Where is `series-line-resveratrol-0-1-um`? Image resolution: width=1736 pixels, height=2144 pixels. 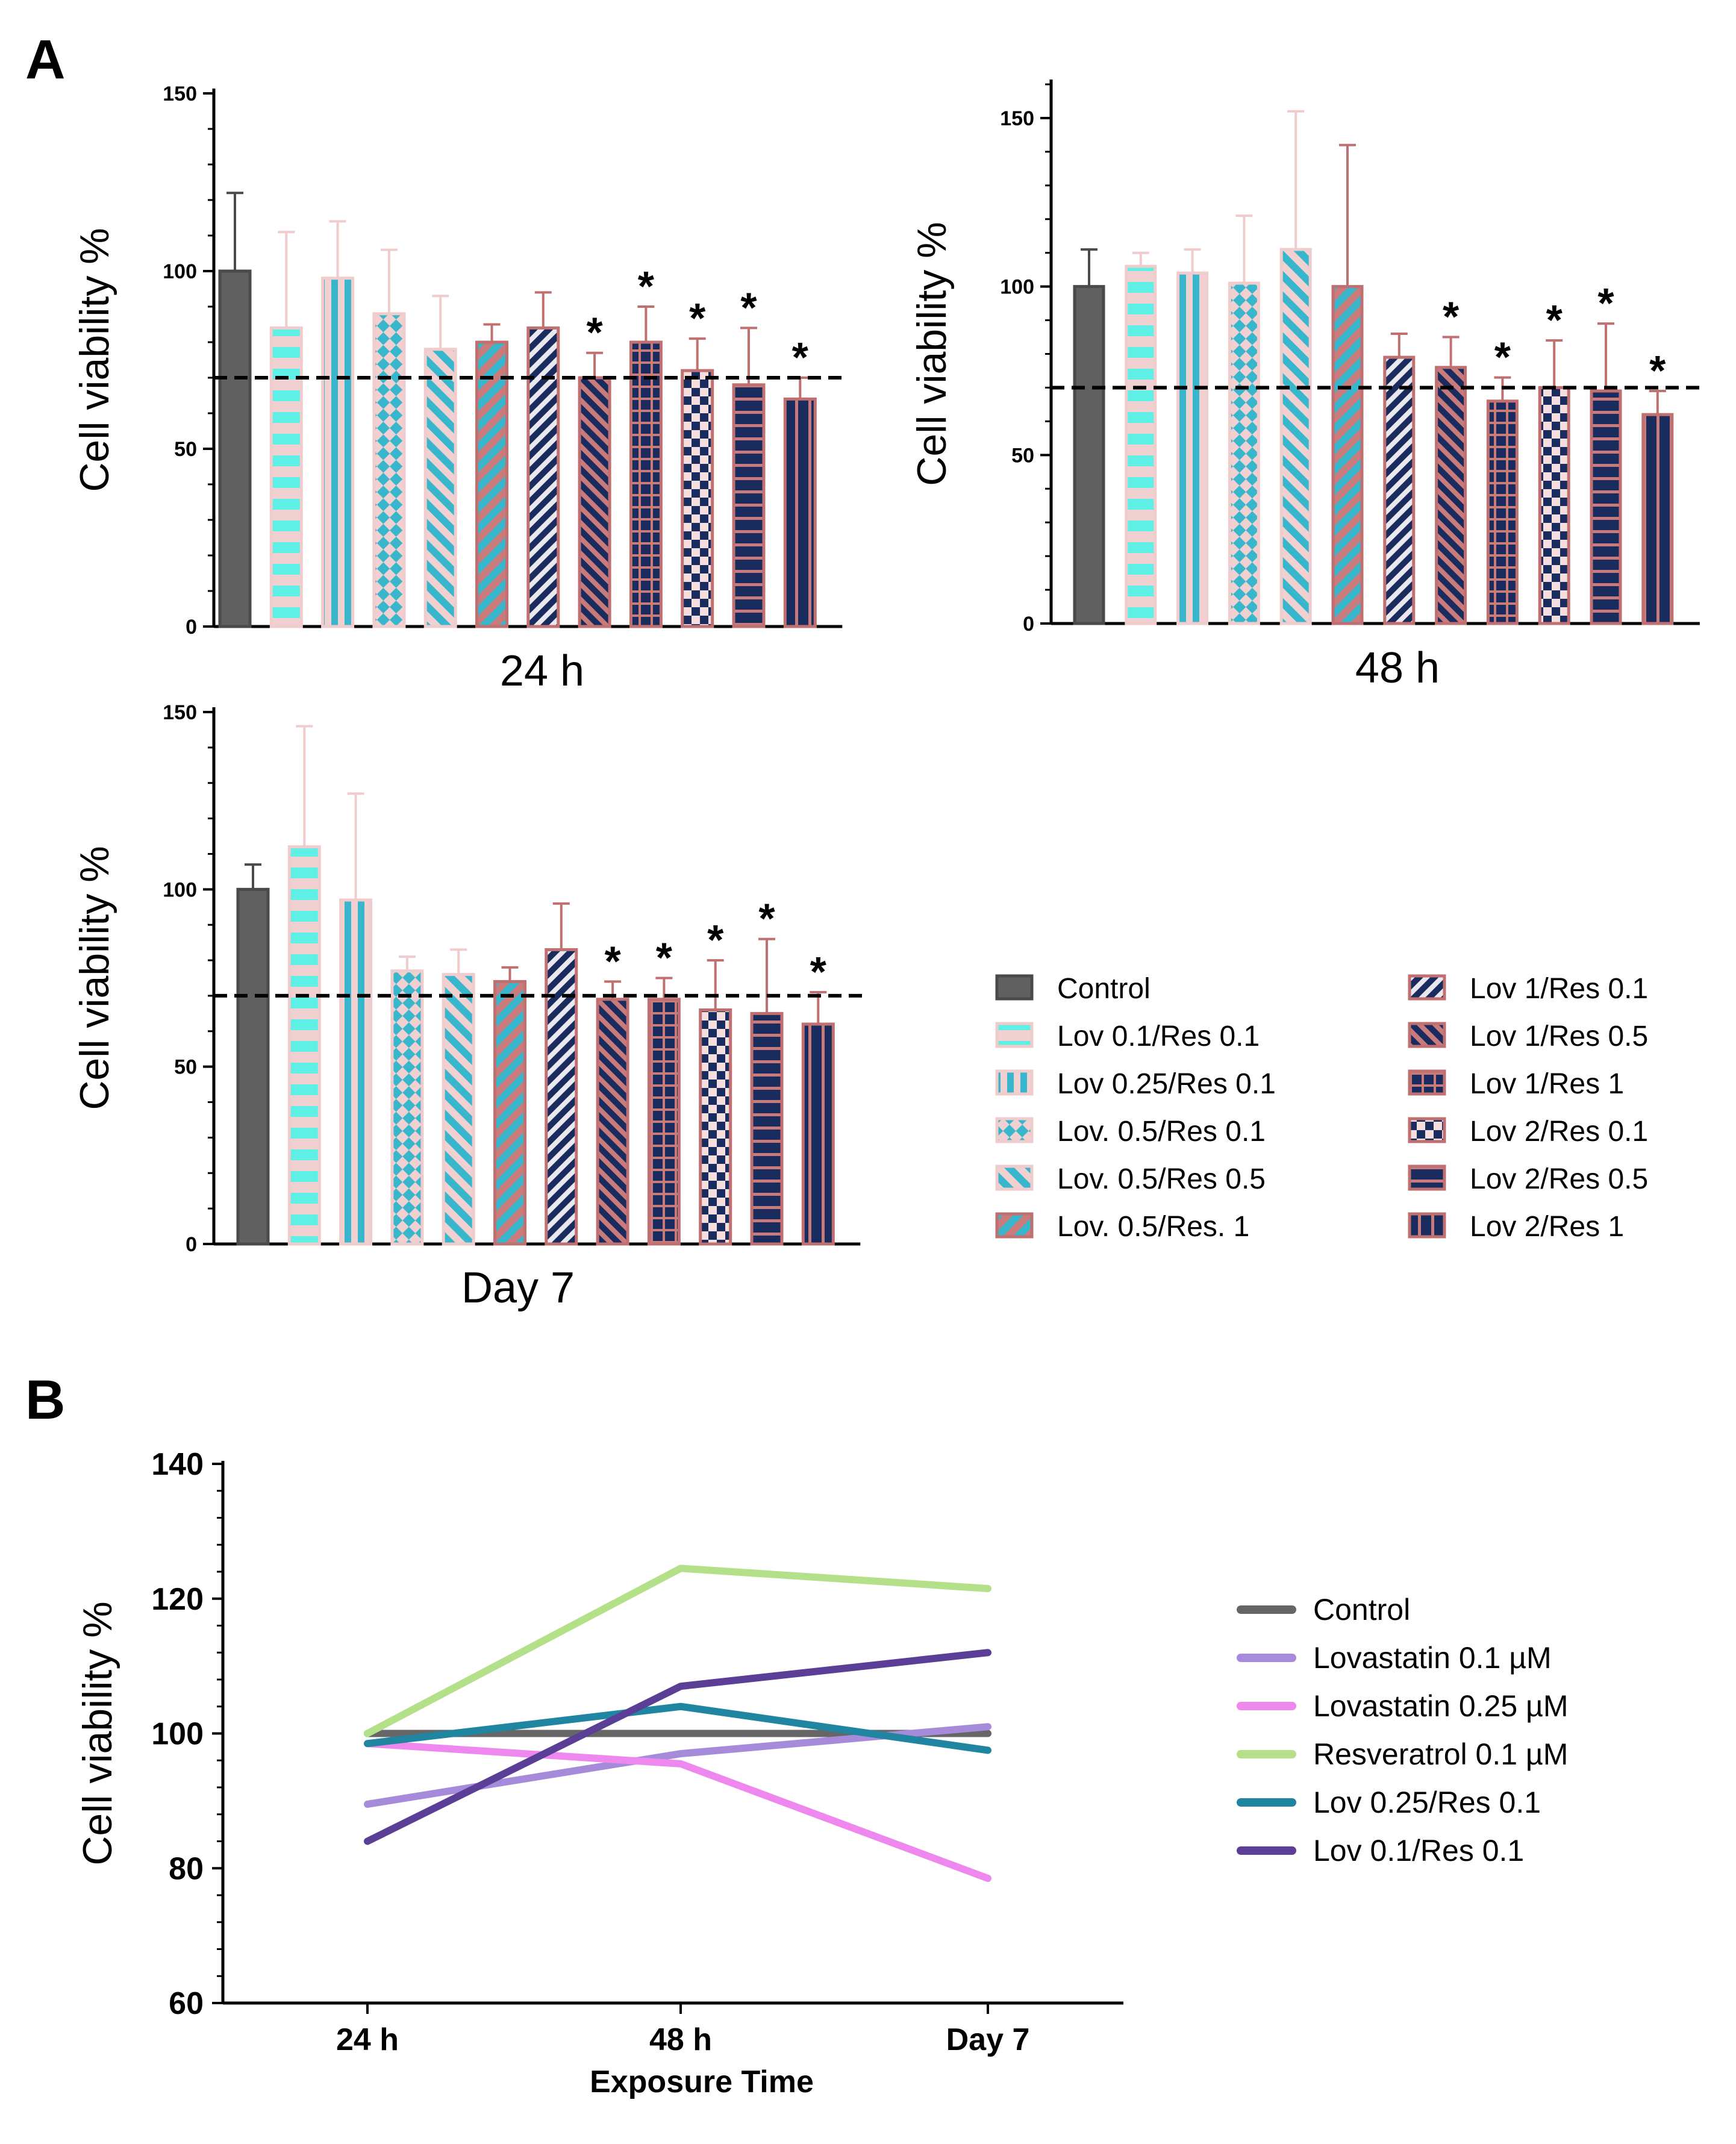
series-line-resveratrol-0-1-um is located at coordinates (677, 1650).